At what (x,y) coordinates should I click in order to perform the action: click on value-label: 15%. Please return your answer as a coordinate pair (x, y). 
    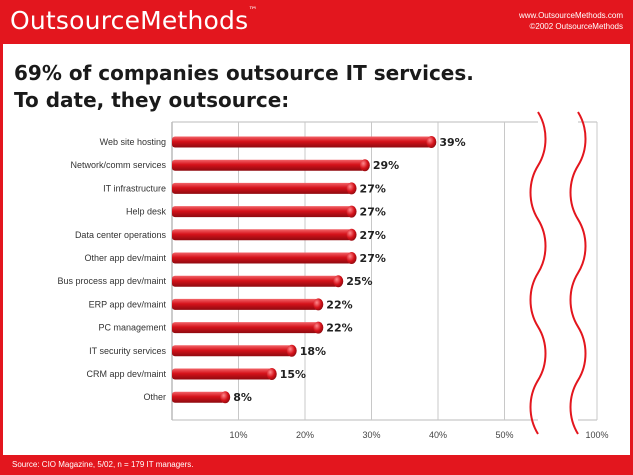
    Looking at the image, I should click on (293, 374).